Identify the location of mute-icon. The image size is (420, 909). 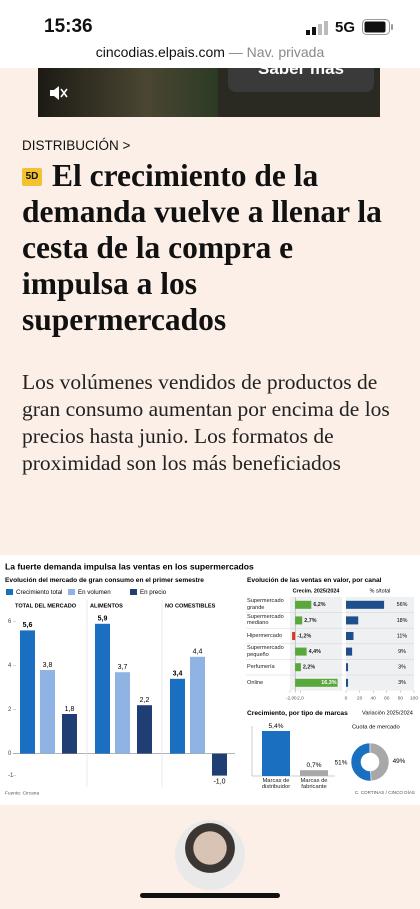
(58, 93).